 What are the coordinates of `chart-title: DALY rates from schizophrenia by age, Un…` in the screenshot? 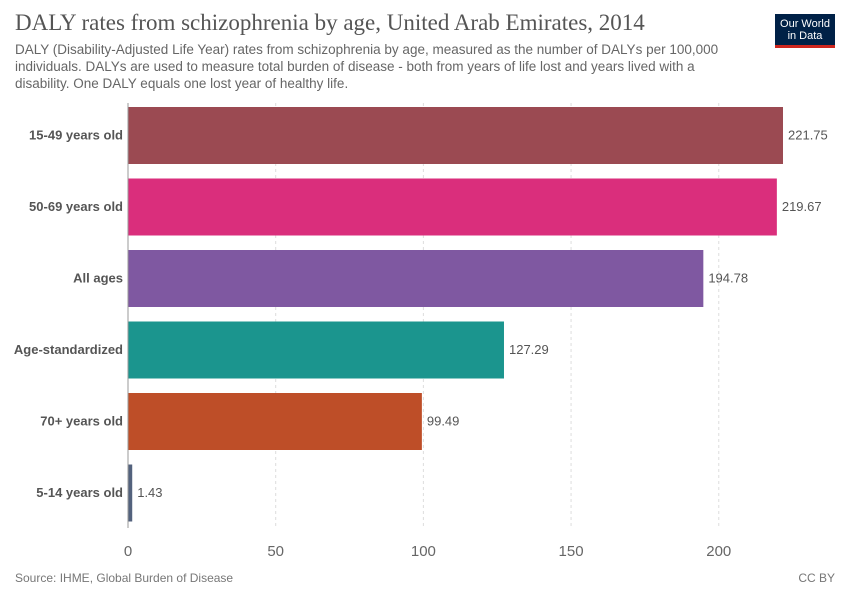 It's located at (330, 22).